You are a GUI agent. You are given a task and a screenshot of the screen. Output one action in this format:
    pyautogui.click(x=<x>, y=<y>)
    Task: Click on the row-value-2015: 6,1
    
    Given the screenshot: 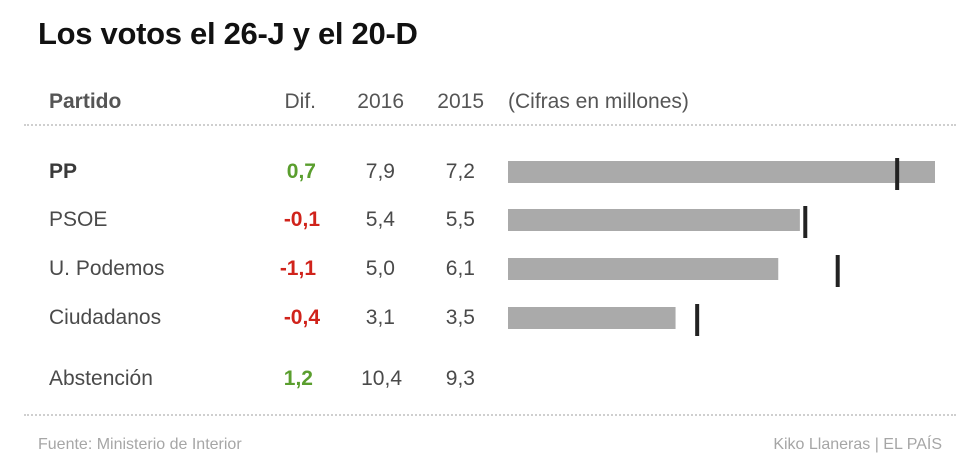 What is the action you would take?
    pyautogui.click(x=460, y=268)
    